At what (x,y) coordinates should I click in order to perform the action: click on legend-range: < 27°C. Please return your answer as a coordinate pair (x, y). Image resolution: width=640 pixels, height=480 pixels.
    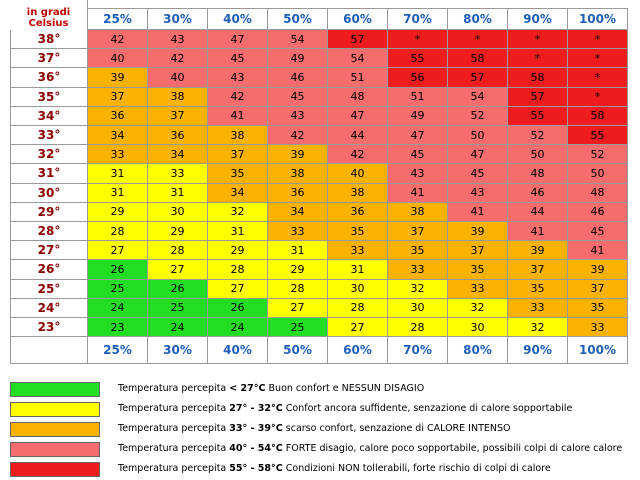
    Looking at the image, I should click on (247, 388).